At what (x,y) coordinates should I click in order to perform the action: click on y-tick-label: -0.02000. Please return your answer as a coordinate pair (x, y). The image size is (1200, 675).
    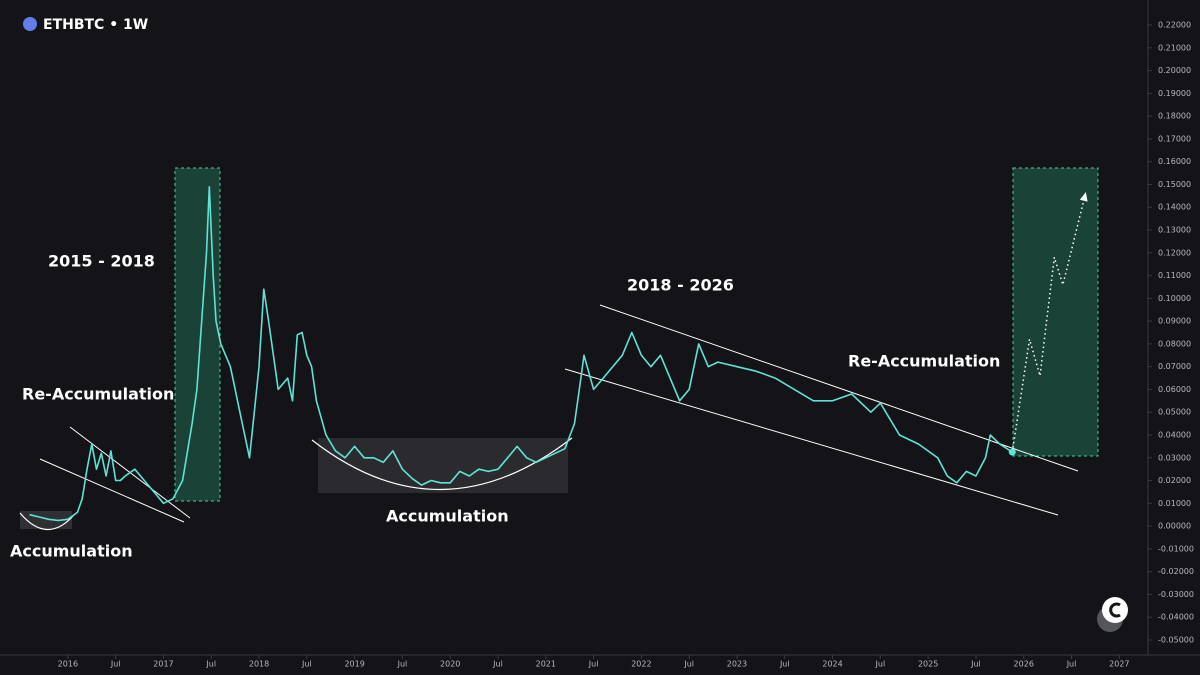
    Looking at the image, I should click on (1176, 571).